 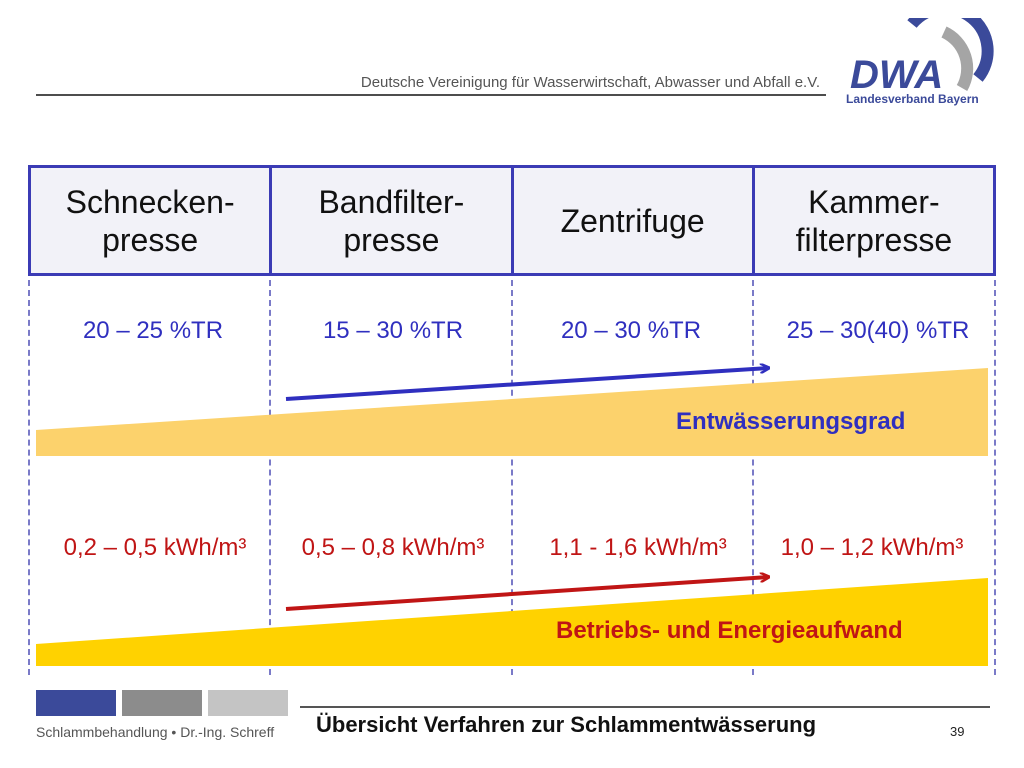 What do you see at coordinates (431, 95) in the screenshot?
I see `header-divider` at bounding box center [431, 95].